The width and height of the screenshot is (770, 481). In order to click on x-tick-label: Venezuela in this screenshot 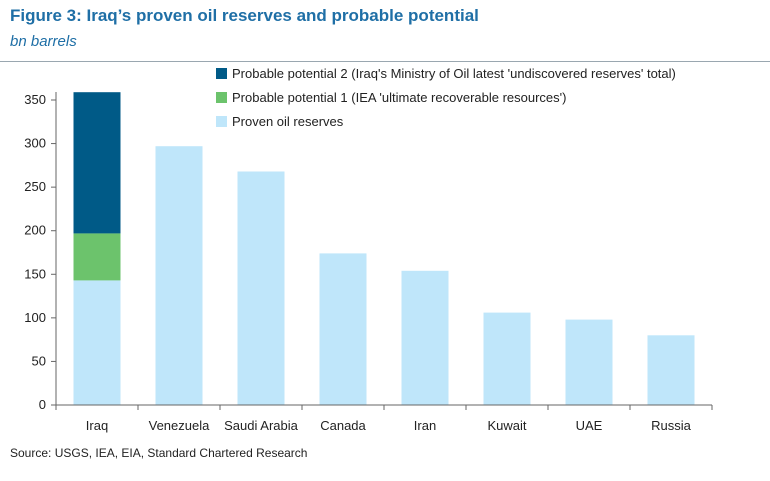, I will do `click(179, 425)`.